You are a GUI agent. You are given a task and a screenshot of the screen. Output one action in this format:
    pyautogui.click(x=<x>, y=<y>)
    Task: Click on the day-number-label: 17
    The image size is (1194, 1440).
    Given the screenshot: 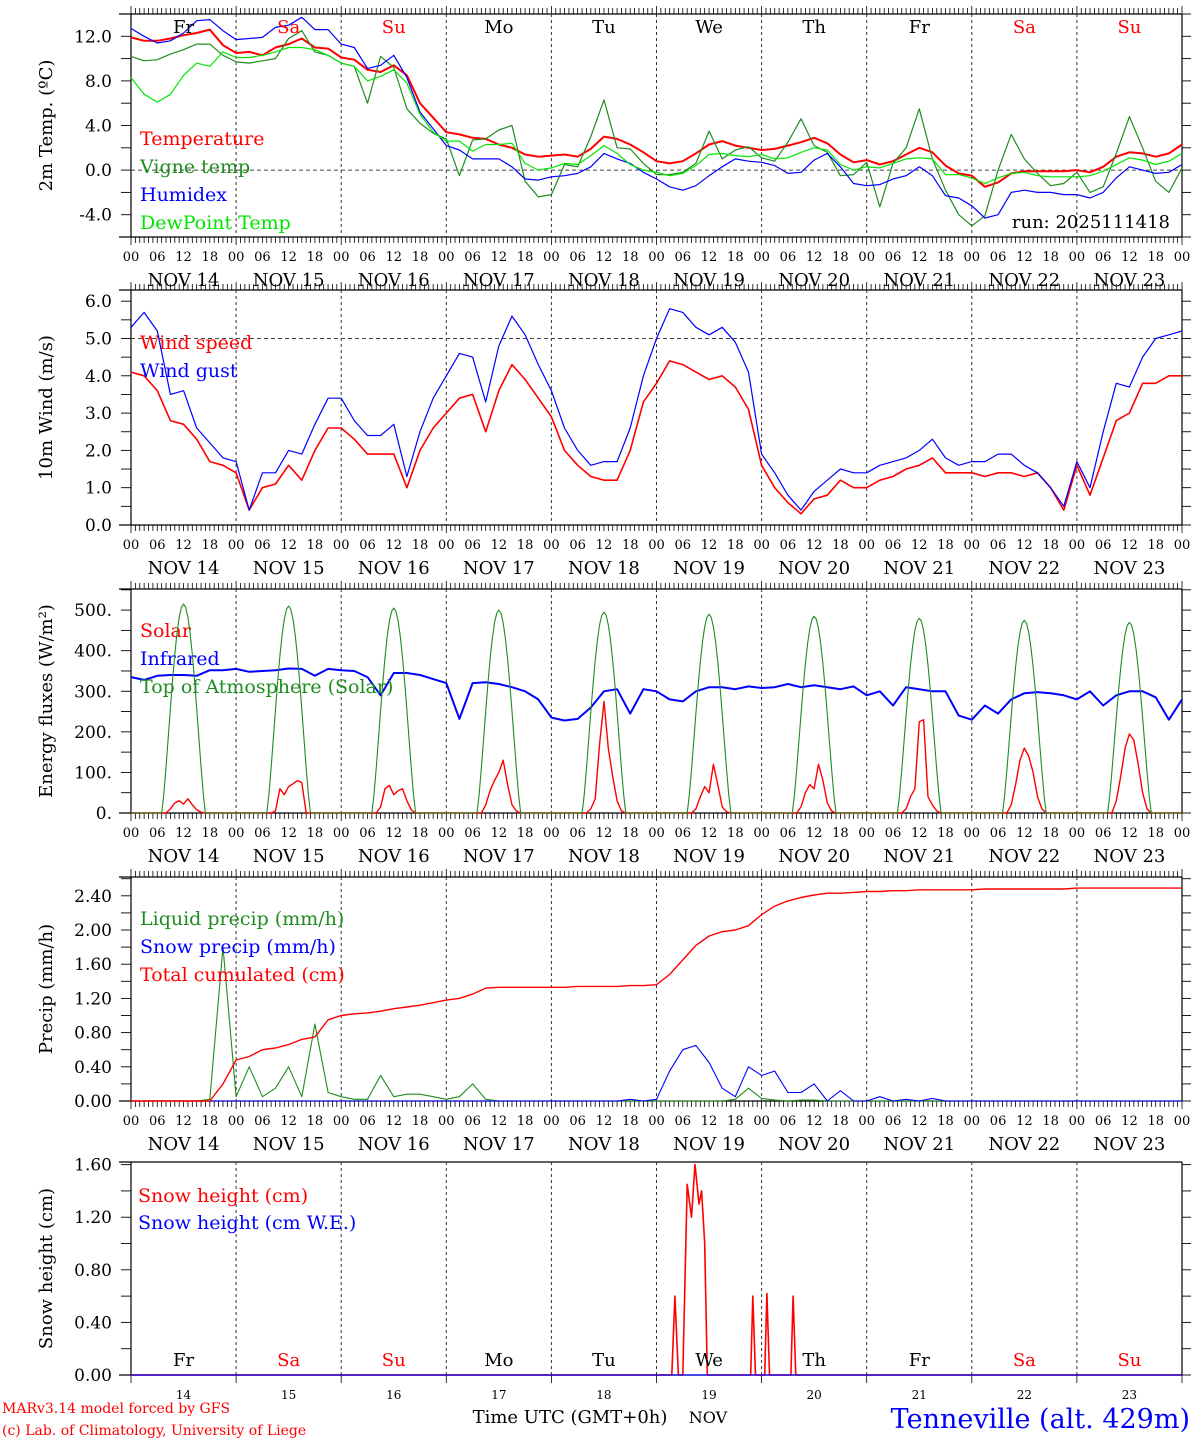 What is the action you would take?
    pyautogui.click(x=498, y=1395)
    